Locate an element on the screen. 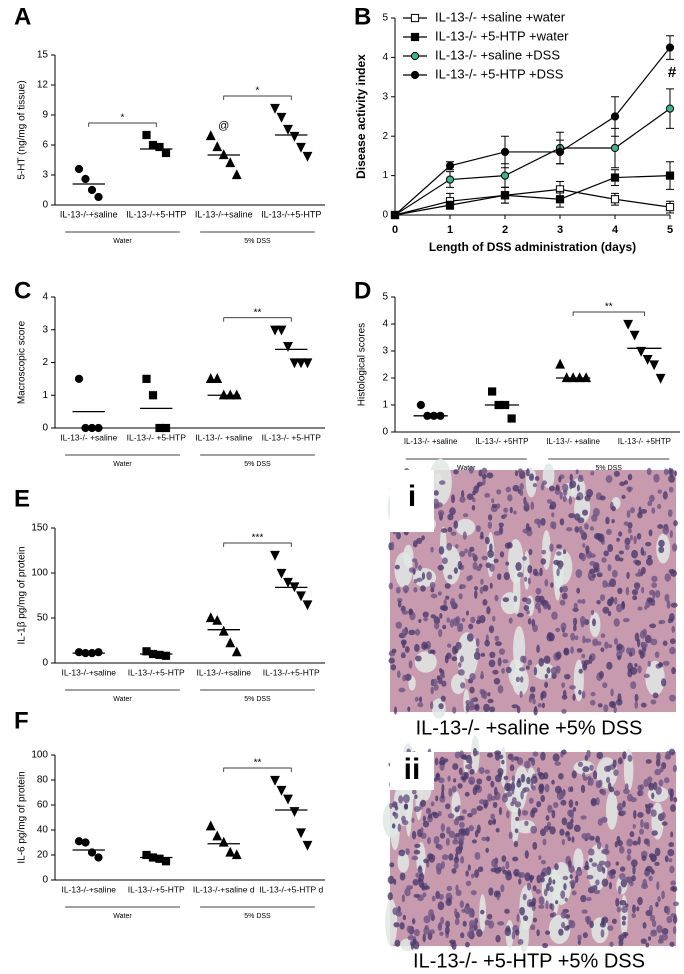  y-tick-label: 80 is located at coordinates (43, 780).